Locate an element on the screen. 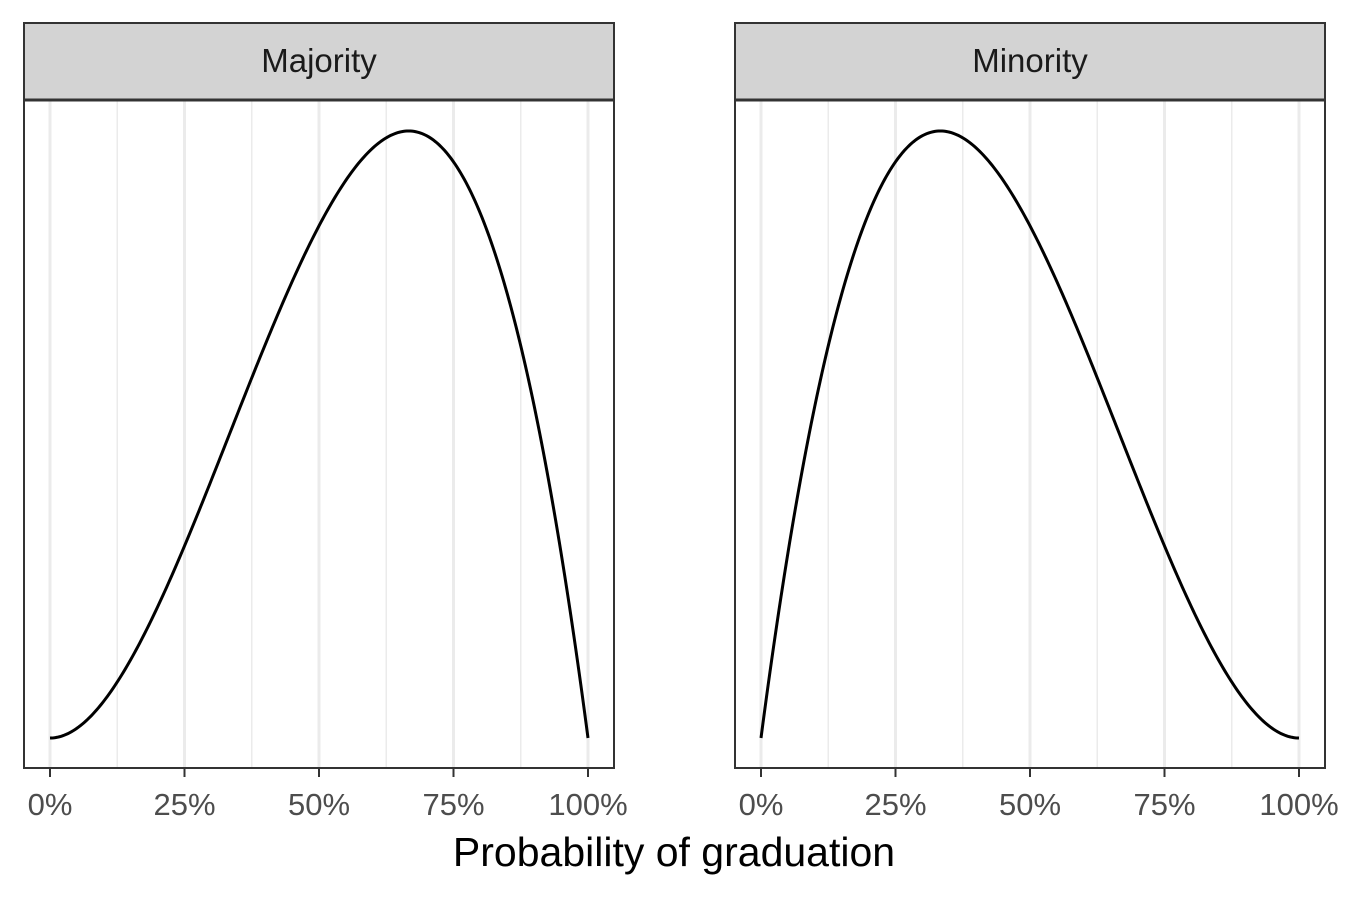 Image resolution: width=1350 pixels, height=900 pixels. facet-label: Minority is located at coordinates (1030, 60).